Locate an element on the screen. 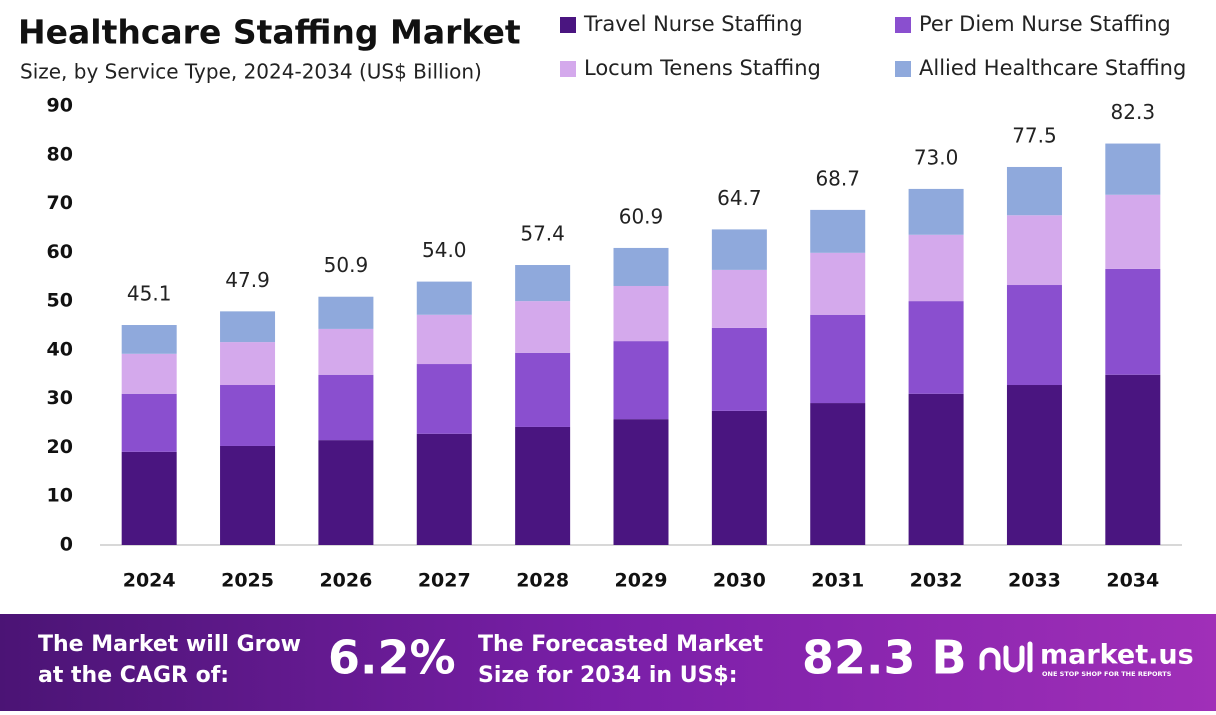  legend-label: Allied Healthcare Staffing is located at coordinates (1052, 68).